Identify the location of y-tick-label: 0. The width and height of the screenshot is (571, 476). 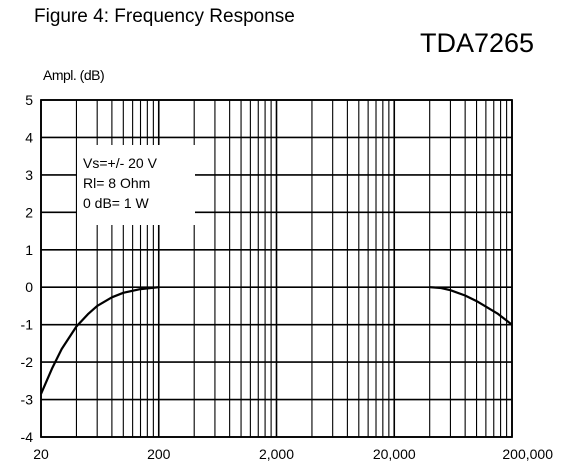
(29, 287).